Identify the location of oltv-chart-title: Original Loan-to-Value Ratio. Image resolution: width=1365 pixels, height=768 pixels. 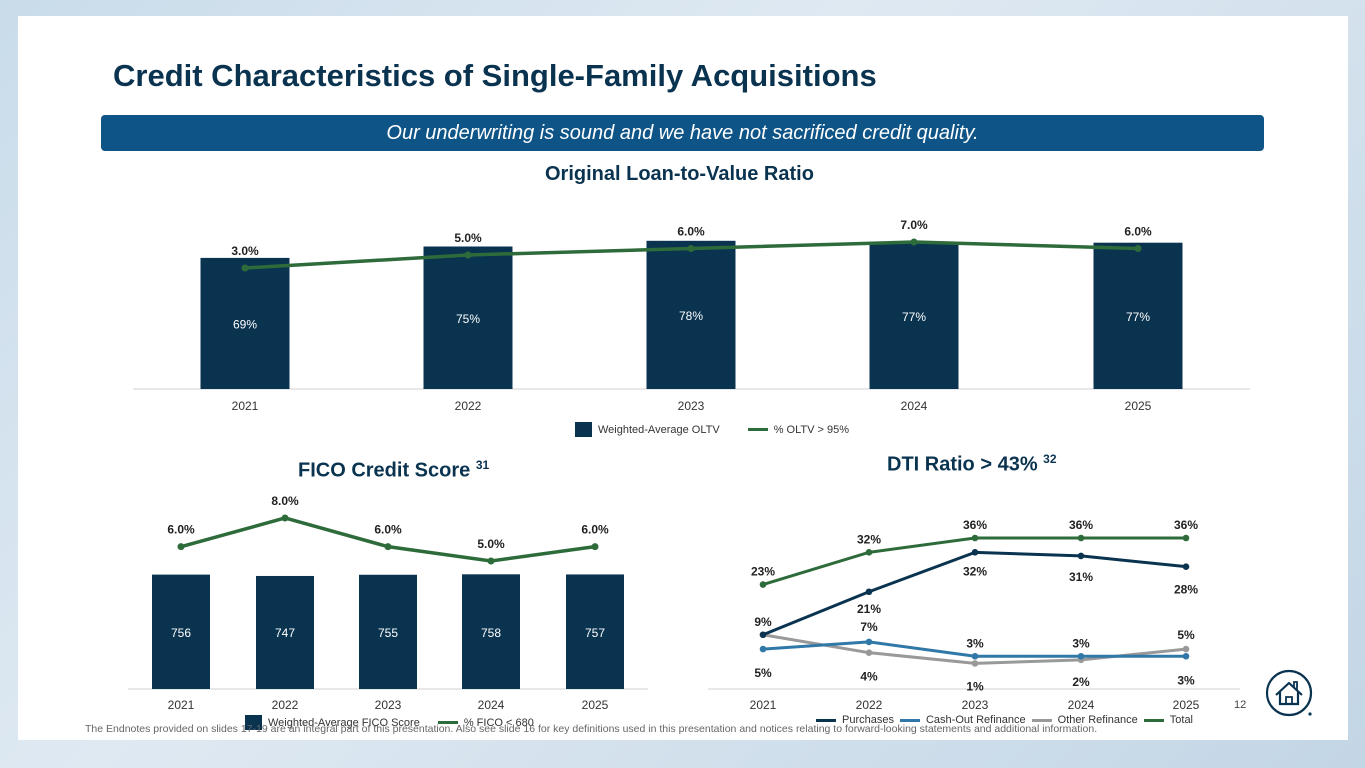
(679, 174).